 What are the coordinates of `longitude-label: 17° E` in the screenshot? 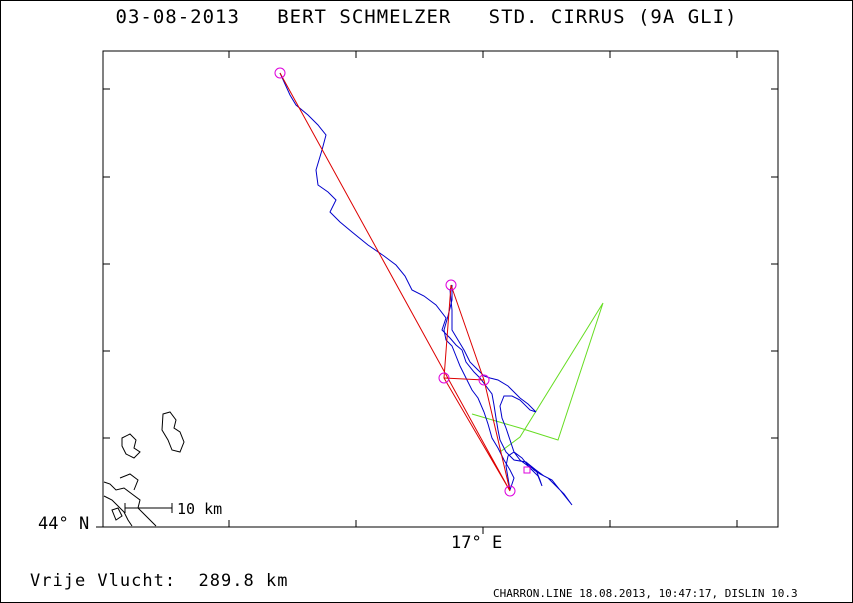 It's located at (477, 543).